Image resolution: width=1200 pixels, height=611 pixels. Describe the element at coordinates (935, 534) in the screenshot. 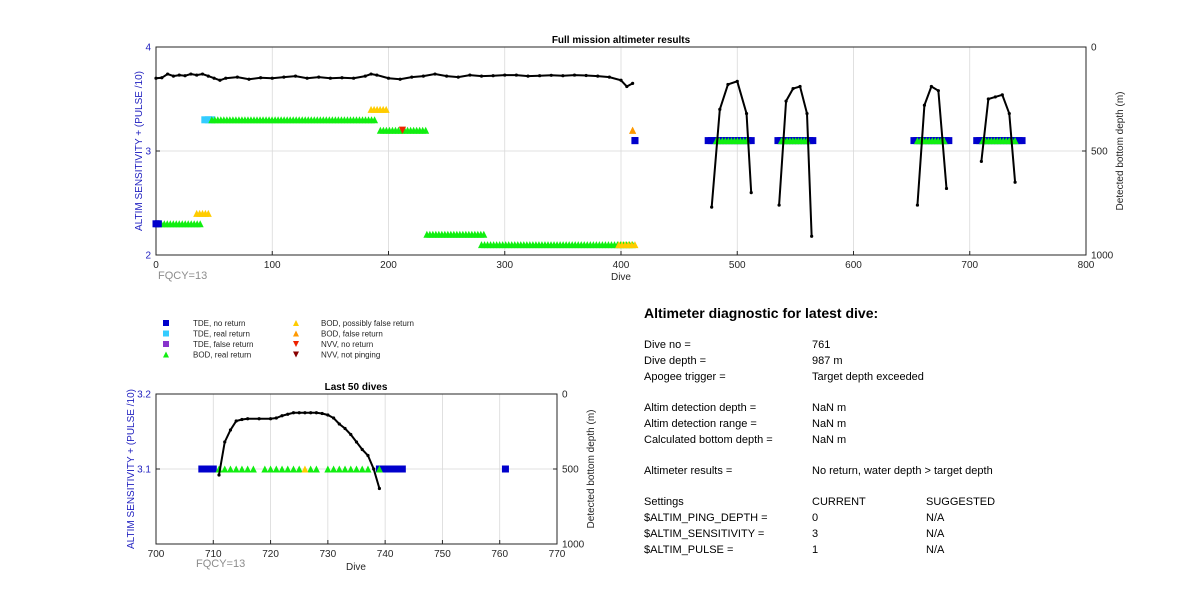

I see `sensitivity-suggested: N/A` at that location.